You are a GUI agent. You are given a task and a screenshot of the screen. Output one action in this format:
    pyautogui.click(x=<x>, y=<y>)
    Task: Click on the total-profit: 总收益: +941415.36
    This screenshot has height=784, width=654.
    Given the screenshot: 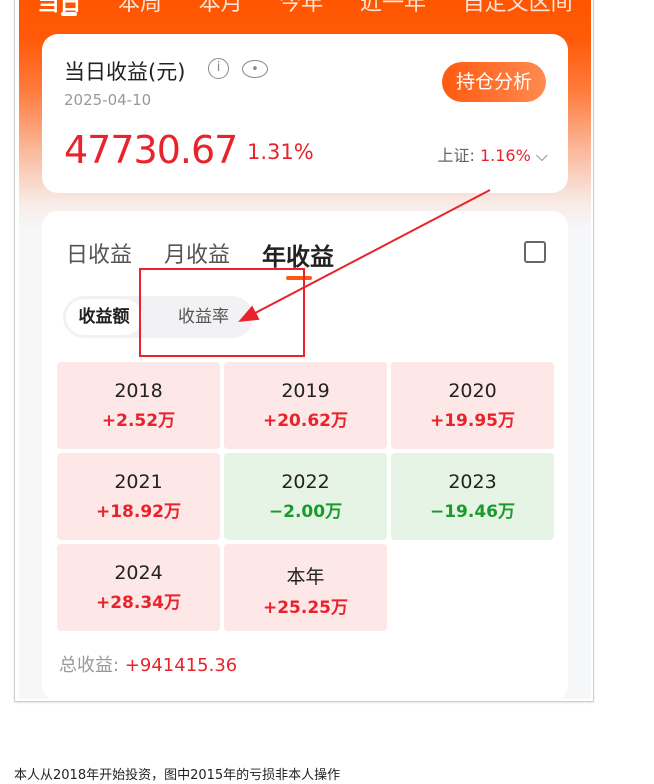 What is the action you would take?
    pyautogui.click(x=148, y=664)
    